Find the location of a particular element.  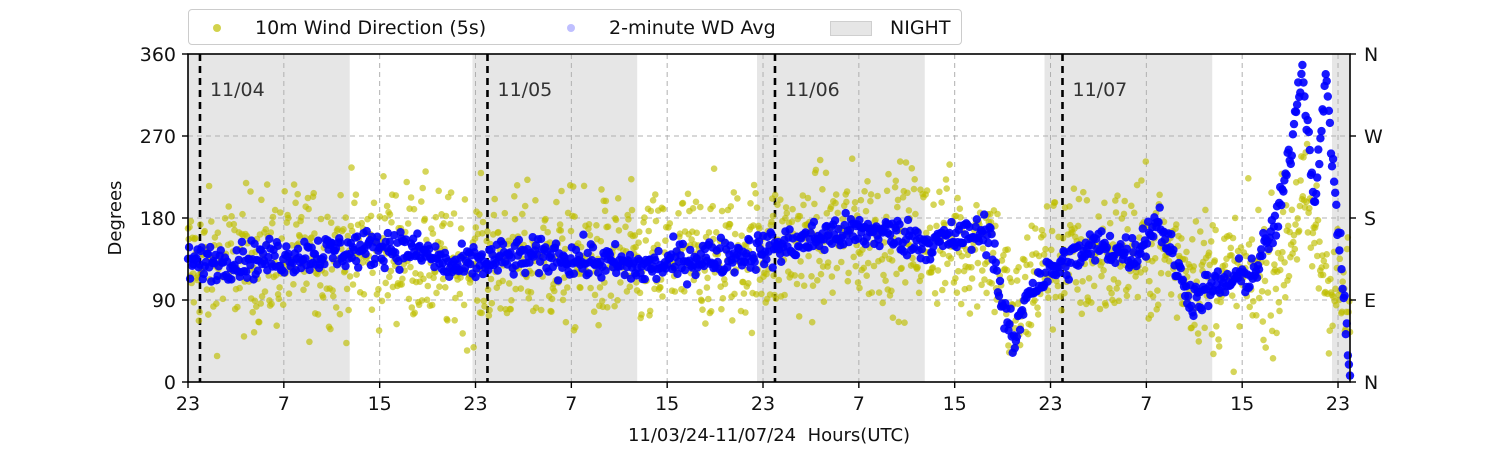

right-tick-label: N is located at coordinates (1371, 55).